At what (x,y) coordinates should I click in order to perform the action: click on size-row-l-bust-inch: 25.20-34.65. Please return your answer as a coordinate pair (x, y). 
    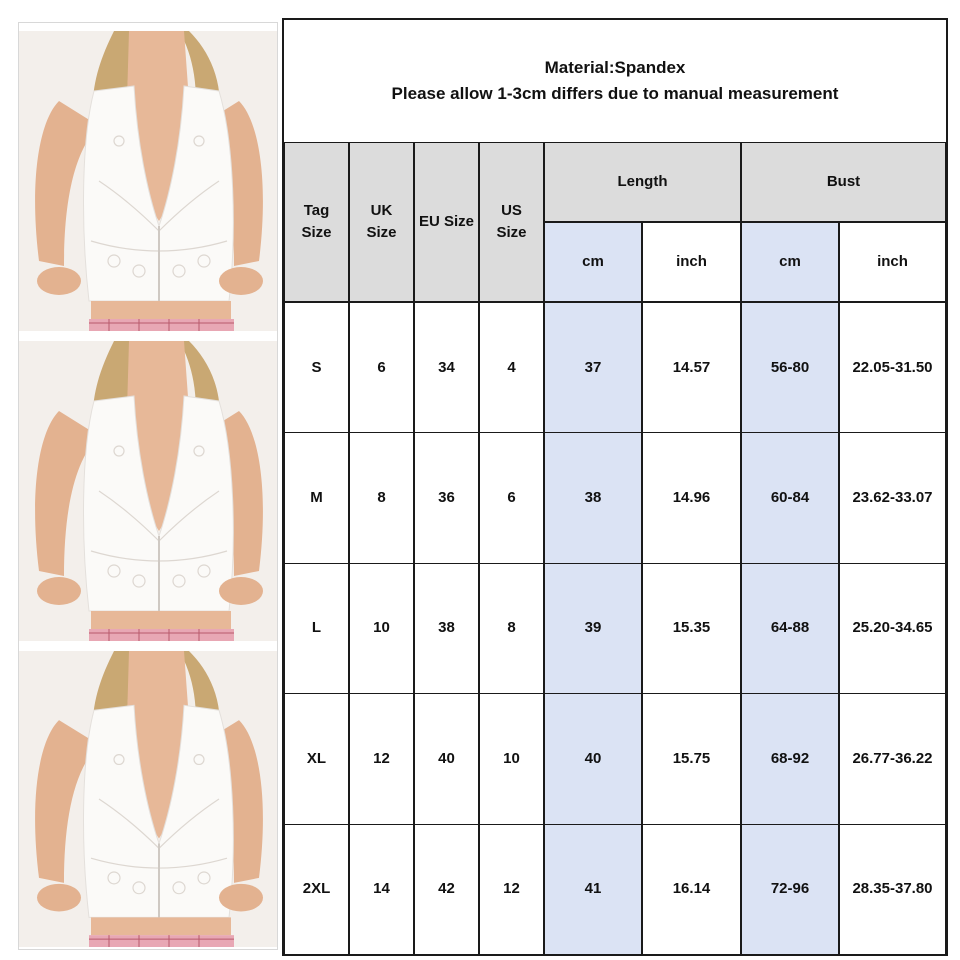
    Looking at the image, I should click on (892, 628).